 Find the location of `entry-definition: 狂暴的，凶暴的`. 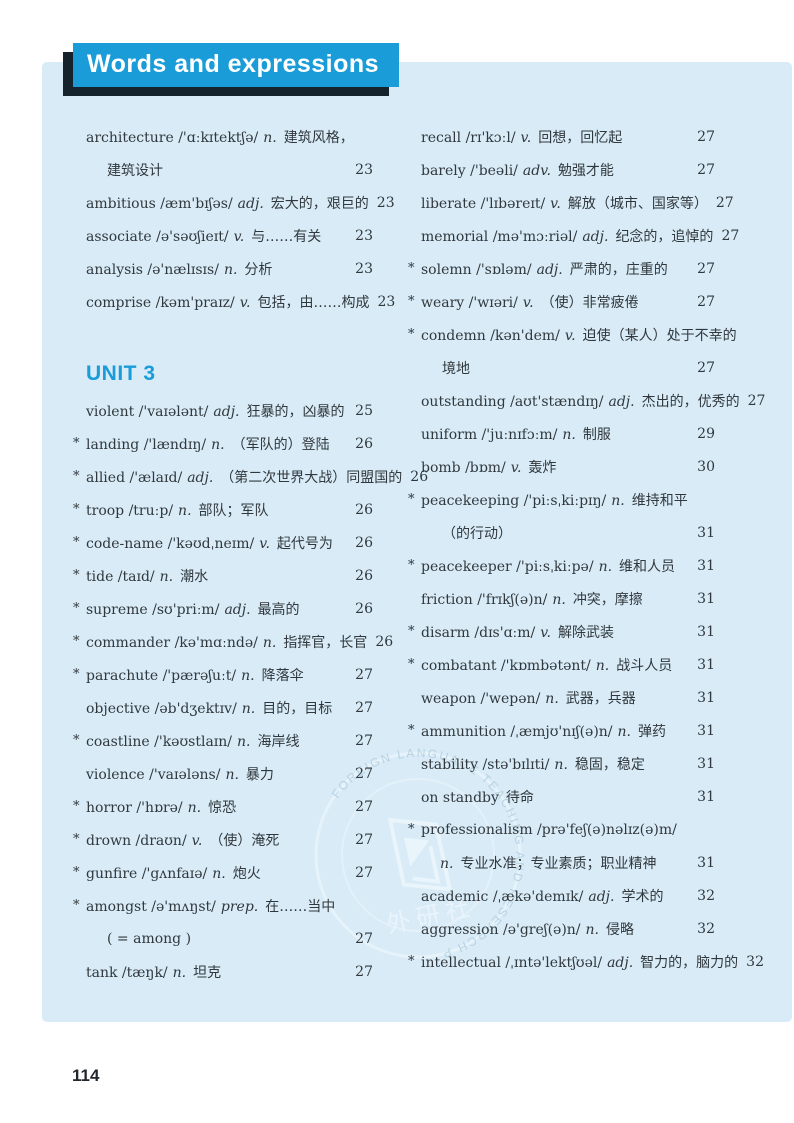

entry-definition: 狂暴的，凶暴的 is located at coordinates (295, 411).